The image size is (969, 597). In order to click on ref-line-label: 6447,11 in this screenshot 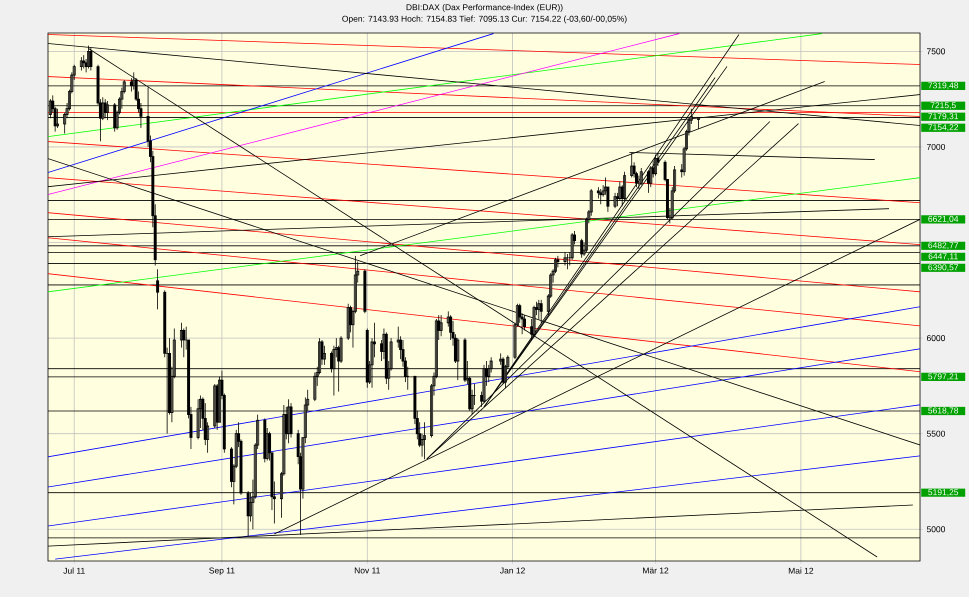, I will do `click(943, 256)`.